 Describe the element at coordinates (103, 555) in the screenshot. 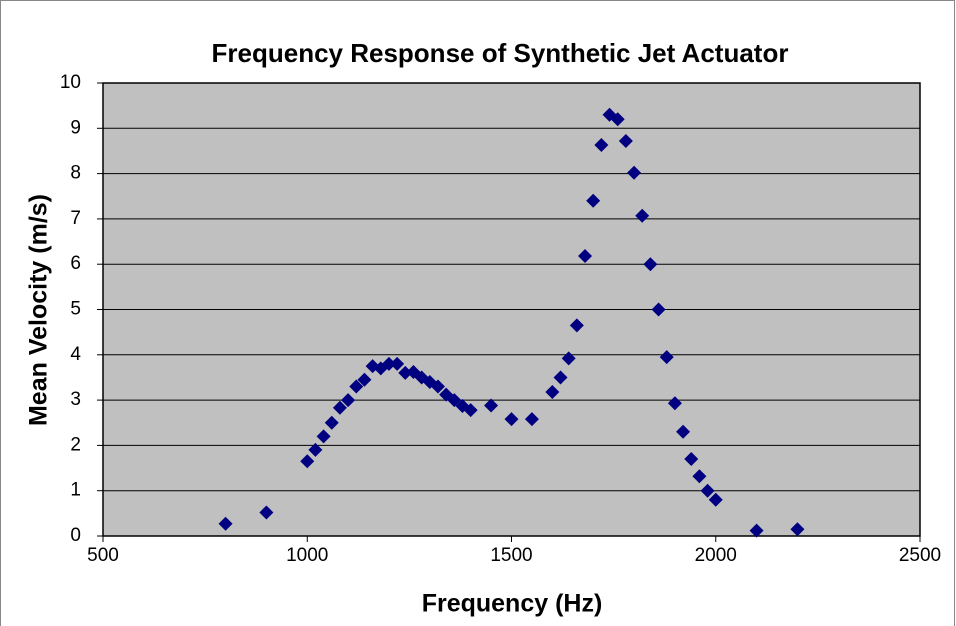

I see `x-tick-label: 500` at that location.